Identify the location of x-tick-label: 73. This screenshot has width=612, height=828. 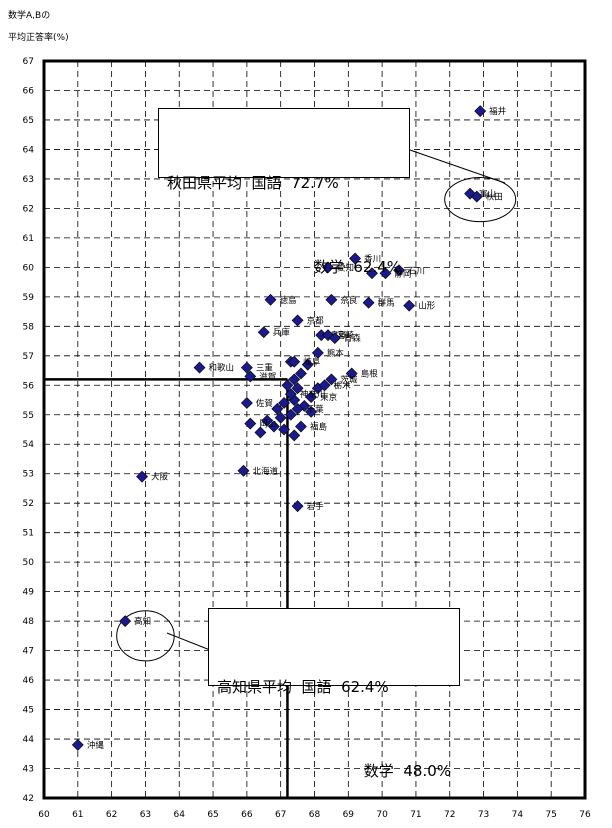
(483, 815).